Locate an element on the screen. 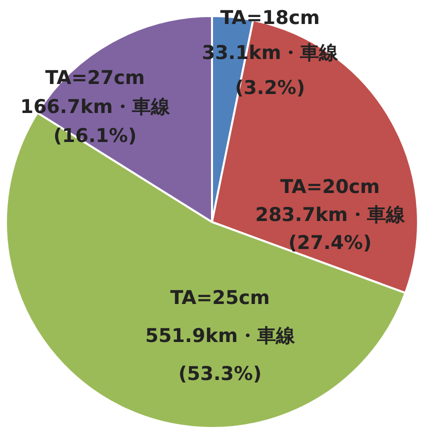 This screenshot has height=432, width=424. data-label: 283.7km・車線 (27.4%) is located at coordinates (330, 229).